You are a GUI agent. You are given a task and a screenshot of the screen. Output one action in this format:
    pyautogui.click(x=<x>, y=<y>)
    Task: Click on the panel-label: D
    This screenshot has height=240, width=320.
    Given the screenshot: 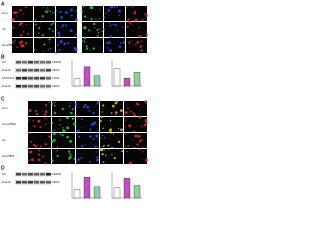 What is the action you would take?
    pyautogui.click(x=3, y=168)
    